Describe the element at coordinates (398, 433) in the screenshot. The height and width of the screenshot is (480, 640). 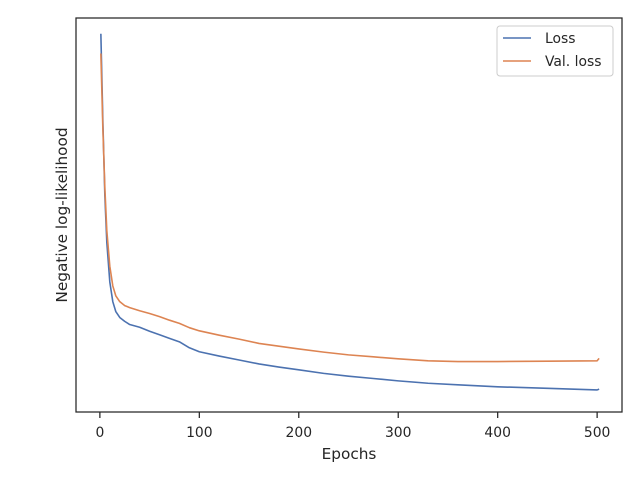
I see `x-tick-label: 300` at that location.